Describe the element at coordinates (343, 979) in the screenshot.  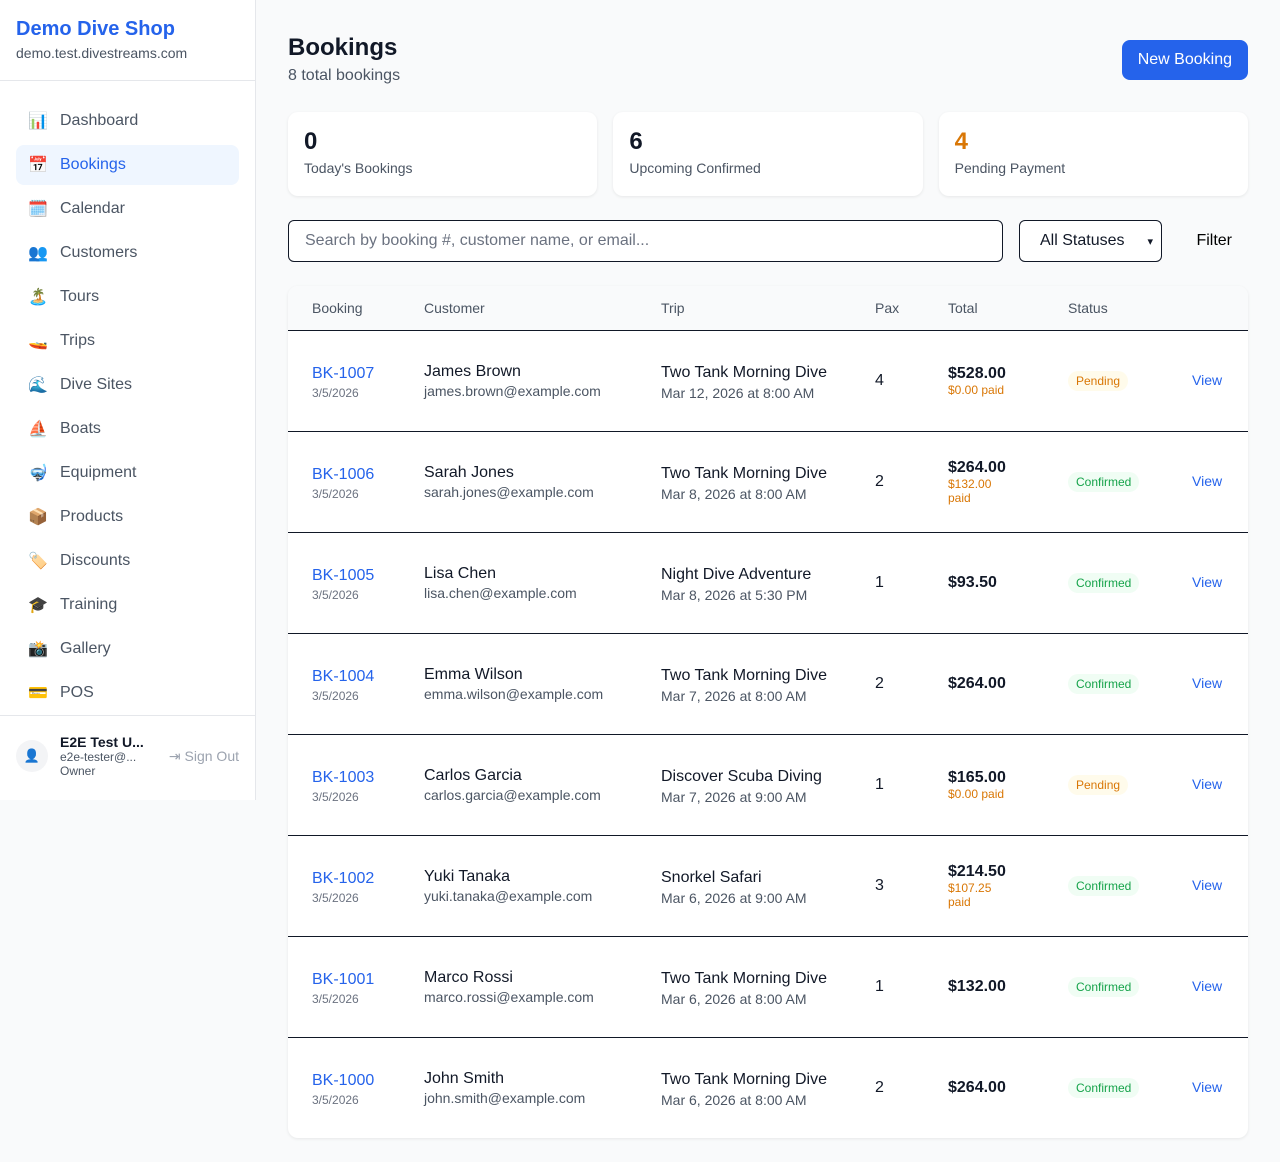
I see `booking-link: BK-1001` at that location.